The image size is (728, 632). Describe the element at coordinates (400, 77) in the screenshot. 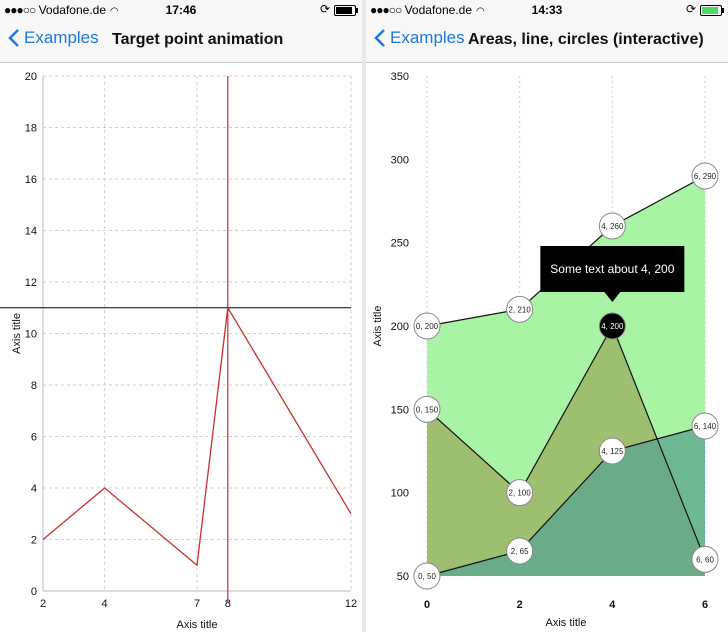

I see `y-tick-label: 350` at that location.